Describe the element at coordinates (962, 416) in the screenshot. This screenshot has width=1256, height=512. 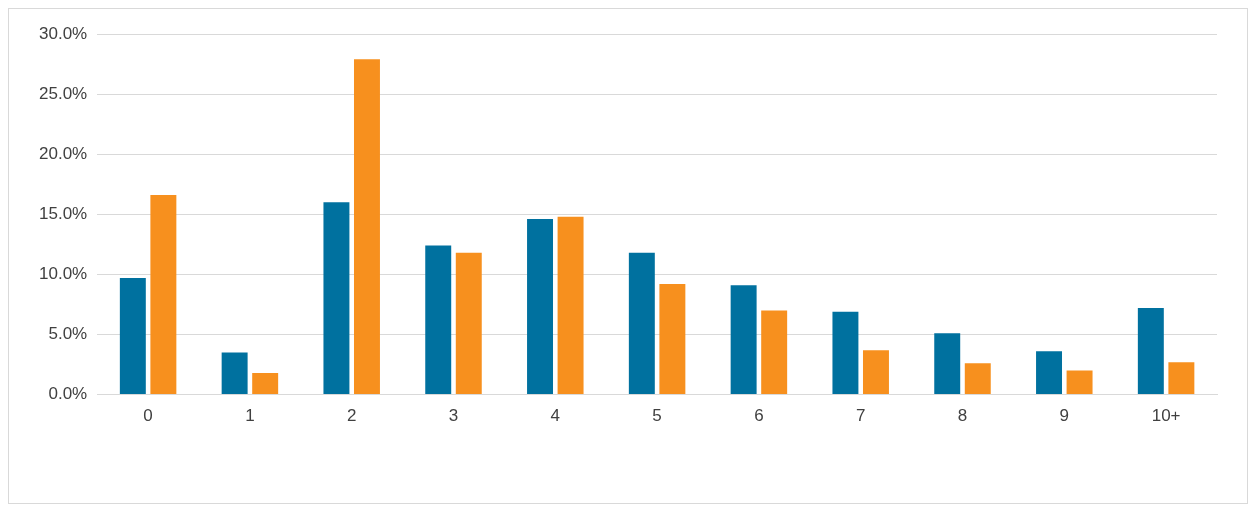
I see `x-tick-label: 8` at that location.